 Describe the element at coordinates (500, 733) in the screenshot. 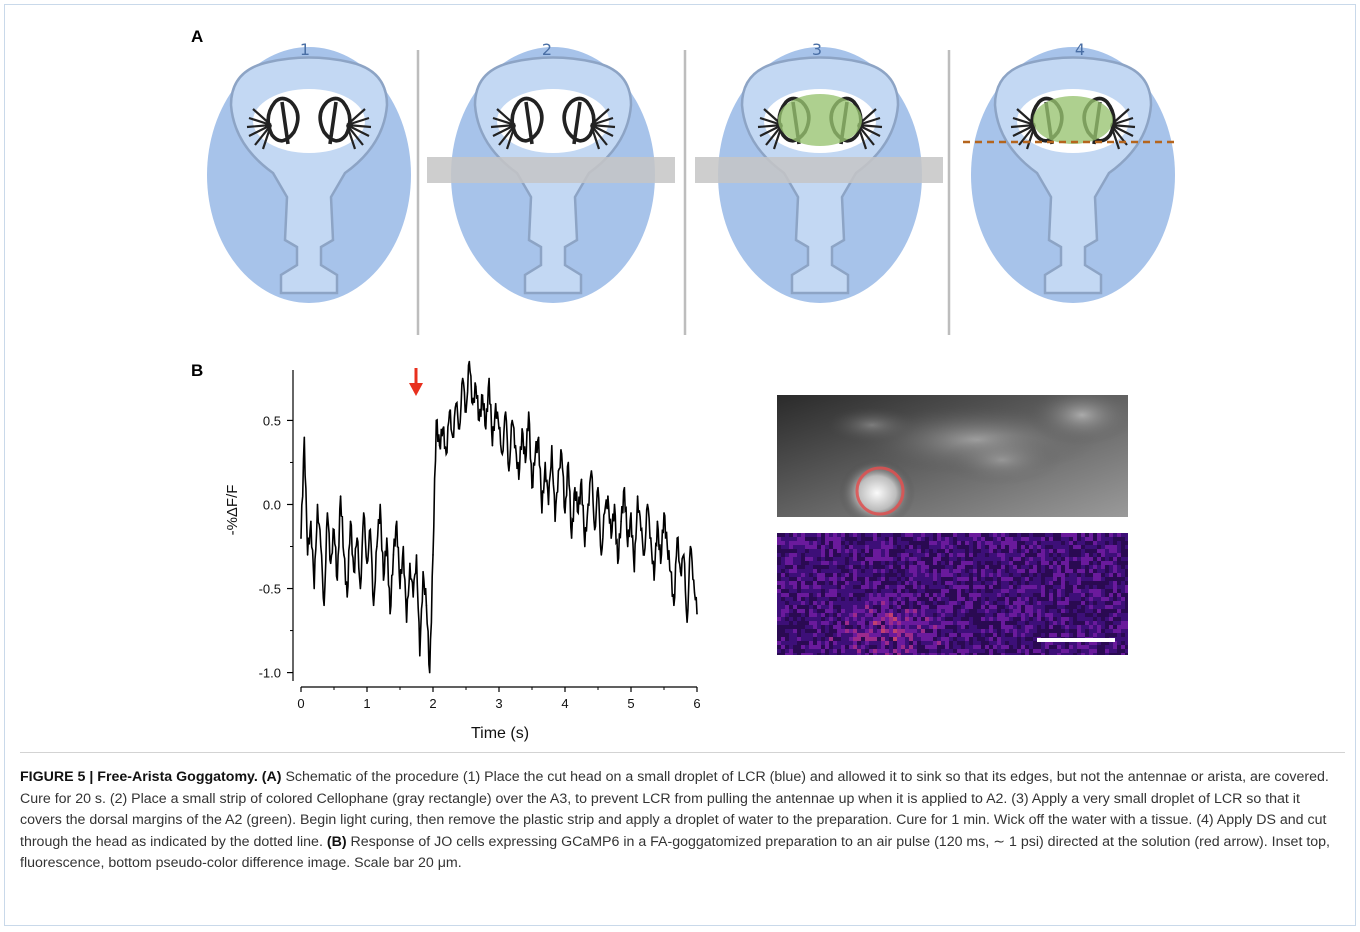

I see `x-axis-label: Time (s)` at that location.